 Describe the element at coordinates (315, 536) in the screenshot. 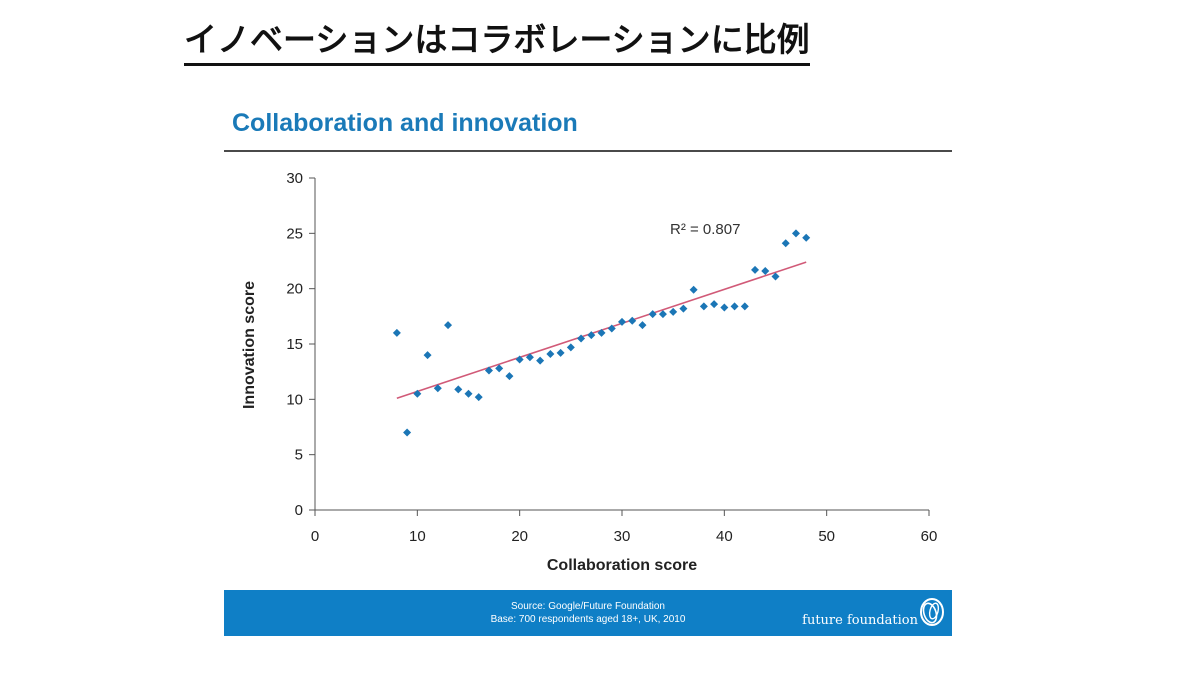

I see `x-tick-label: 0` at that location.